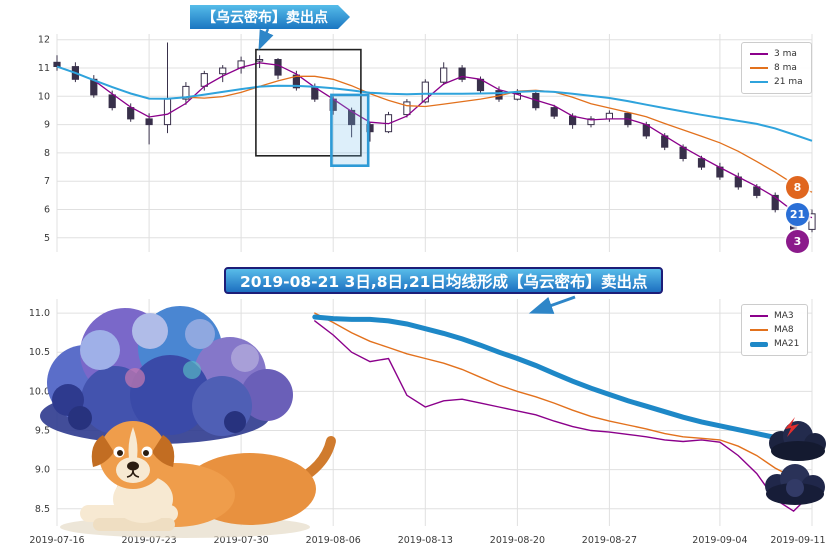 This screenshot has width=830, height=549. I want to click on svg-text: 9.5, so click(42, 431).